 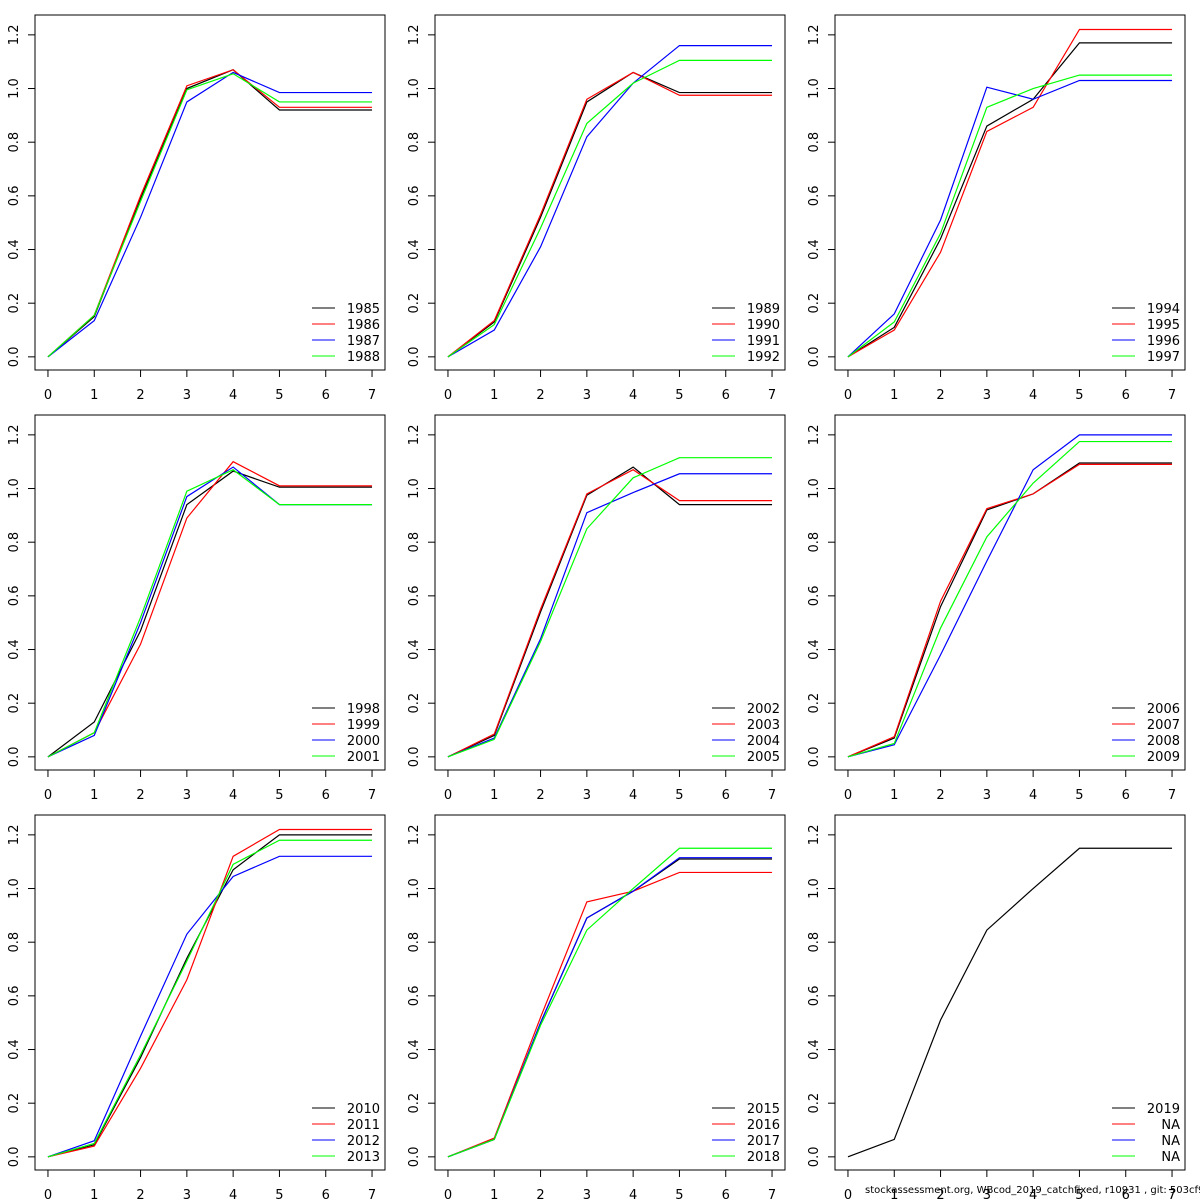 What do you see at coordinates (1163, 757) in the screenshot?
I see `legend-label: 2009` at bounding box center [1163, 757].